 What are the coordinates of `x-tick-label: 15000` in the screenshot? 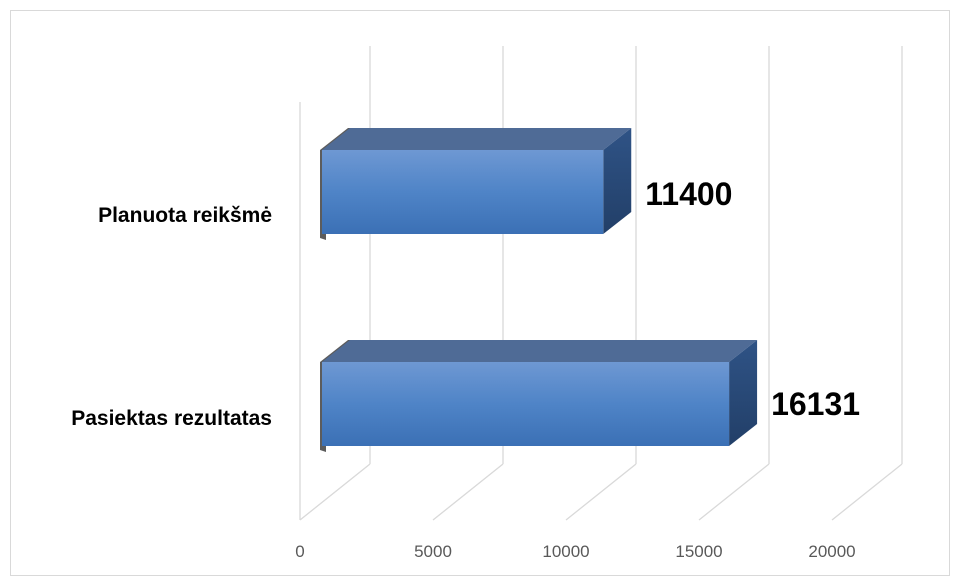 It's located at (698, 551).